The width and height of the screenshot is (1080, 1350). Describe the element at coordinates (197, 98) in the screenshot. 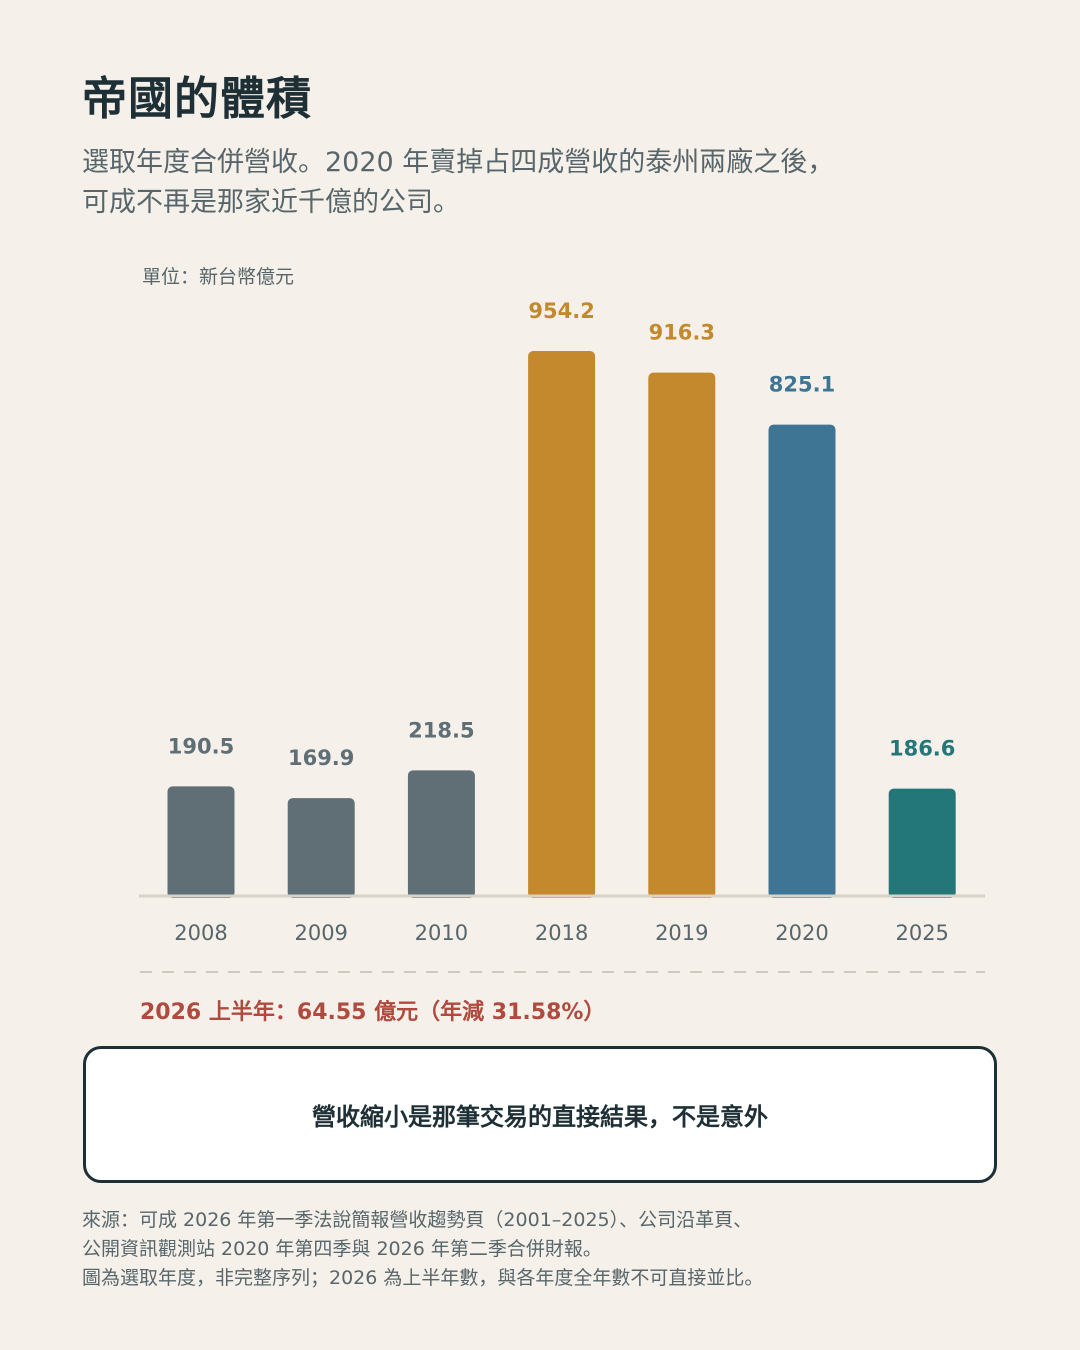

I see `chart-title: 帝國的體積` at that location.